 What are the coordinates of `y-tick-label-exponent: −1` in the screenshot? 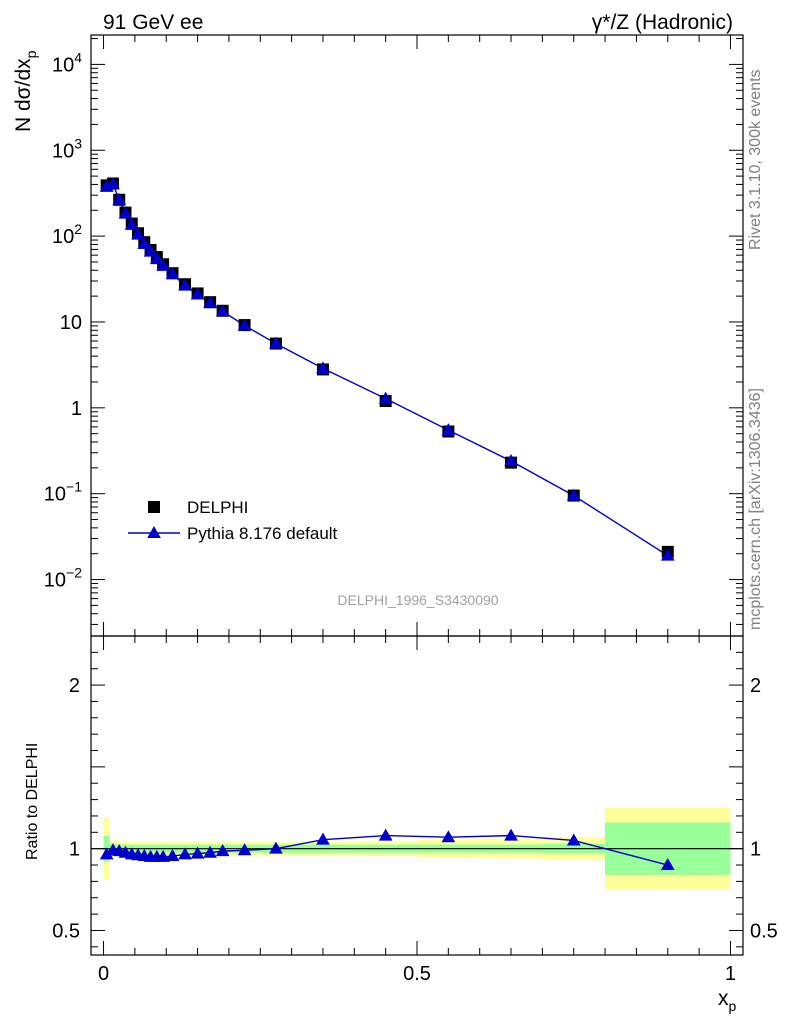 It's located at (74, 487).